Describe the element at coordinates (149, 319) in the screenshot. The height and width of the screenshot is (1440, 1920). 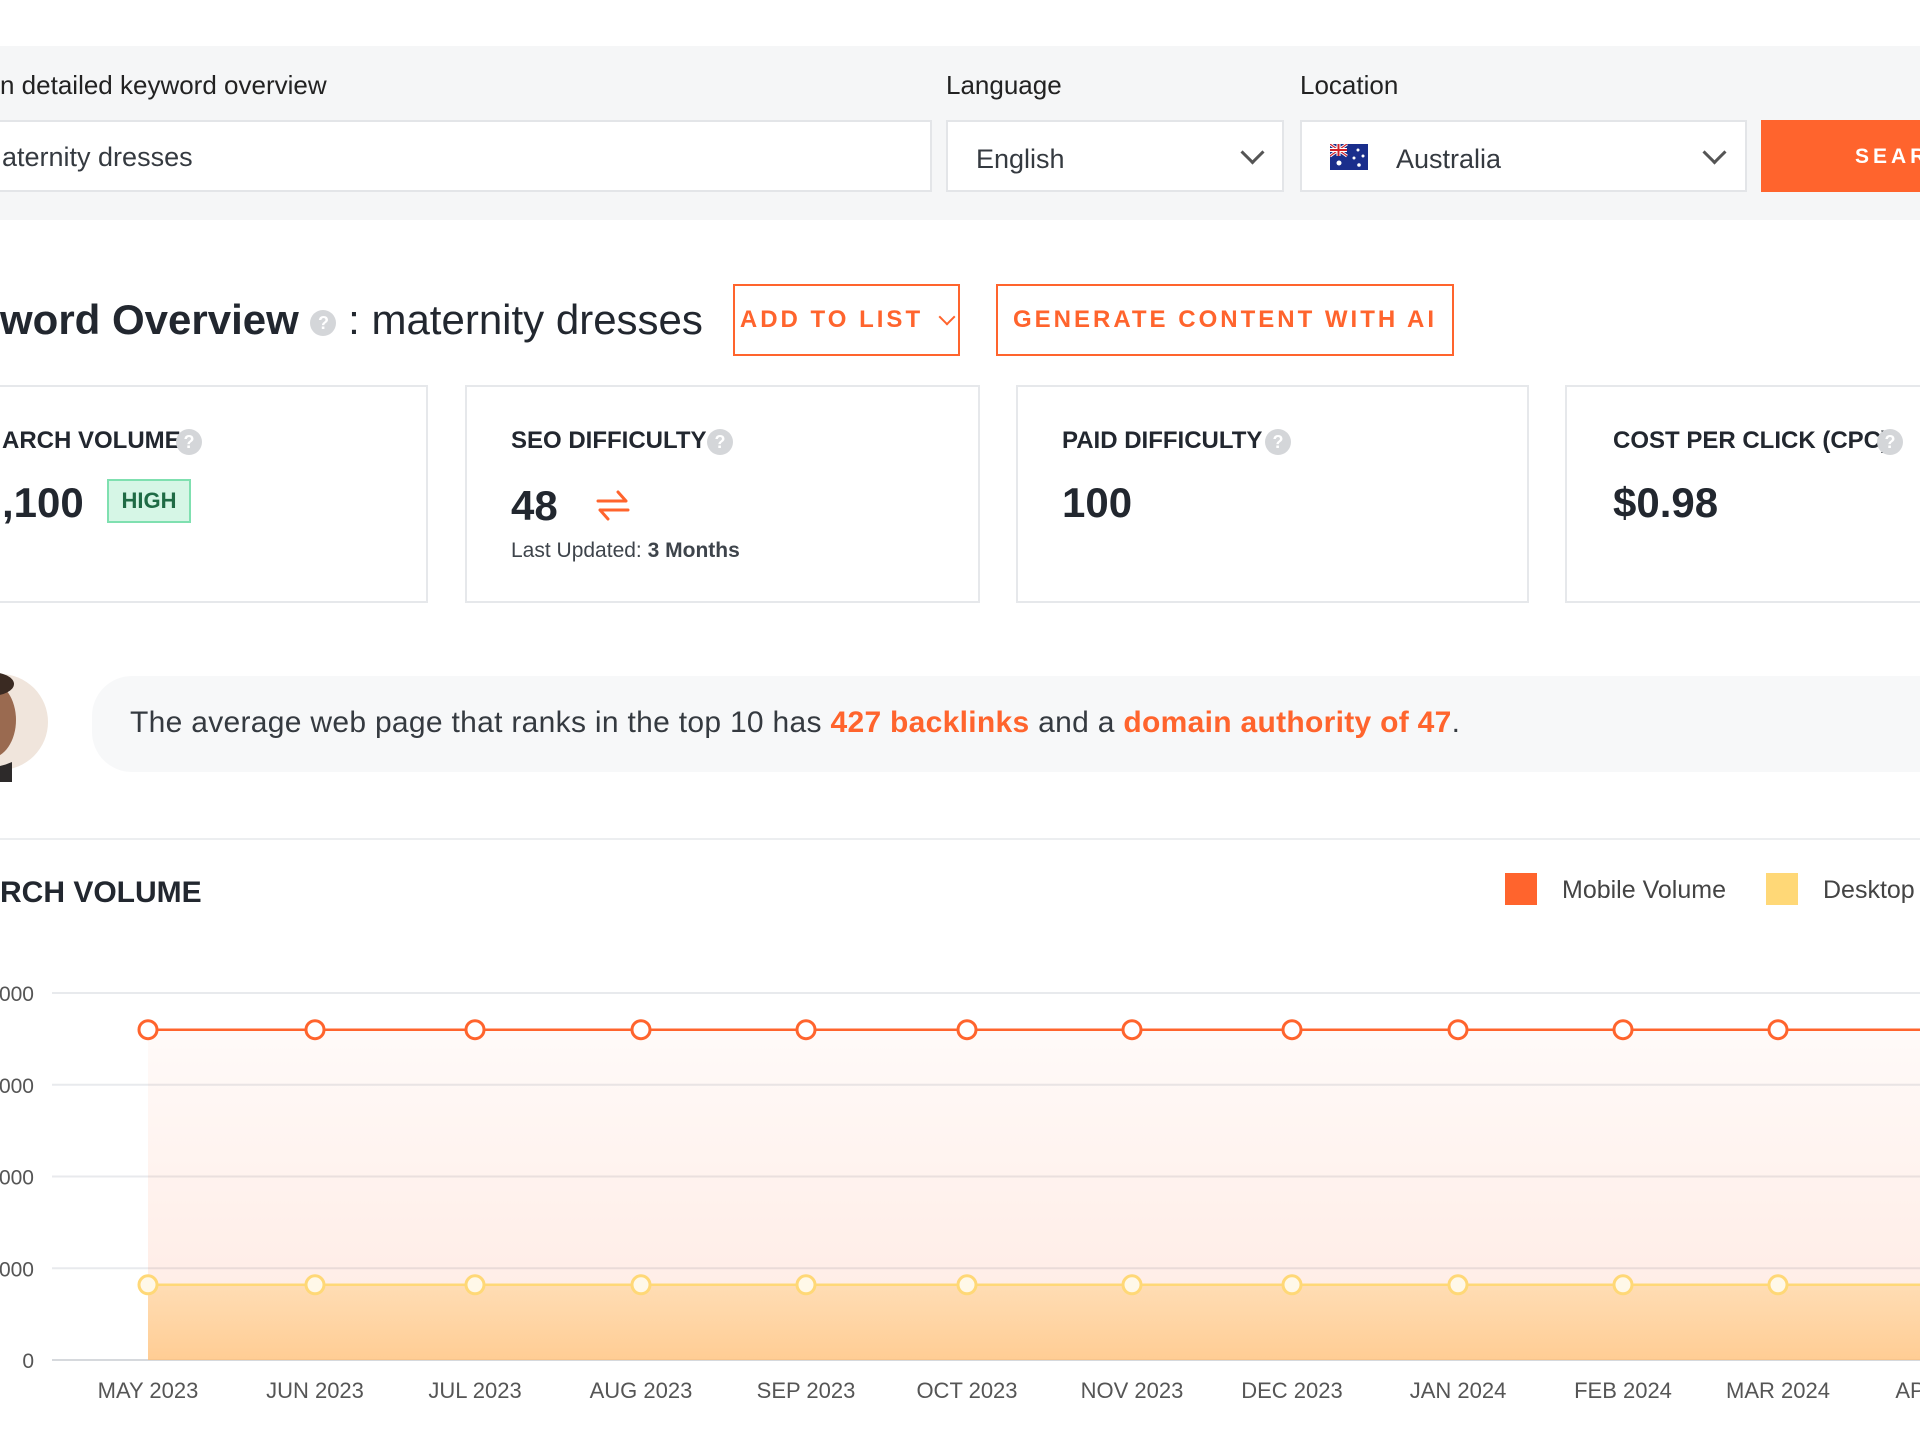
I see `page-title-bold: word Overview` at that location.